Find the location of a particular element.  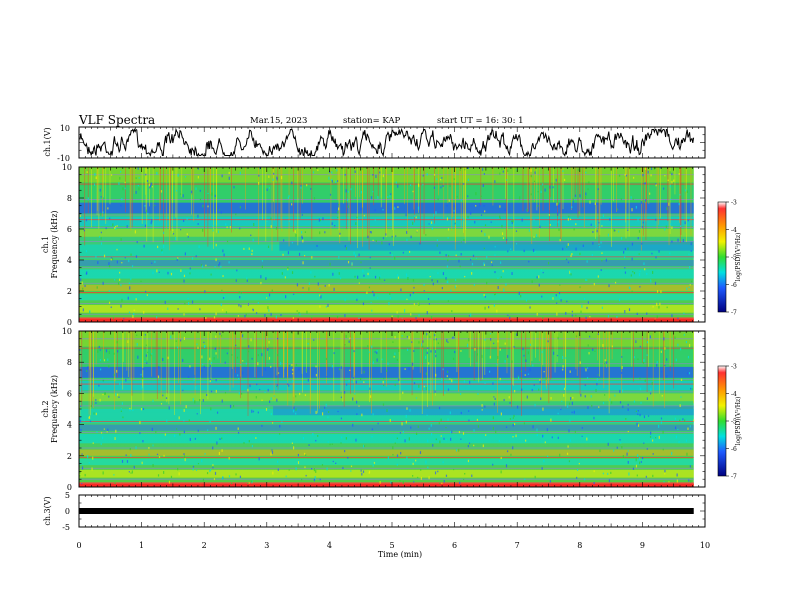

time-tick-label: 10 is located at coordinates (705, 545).